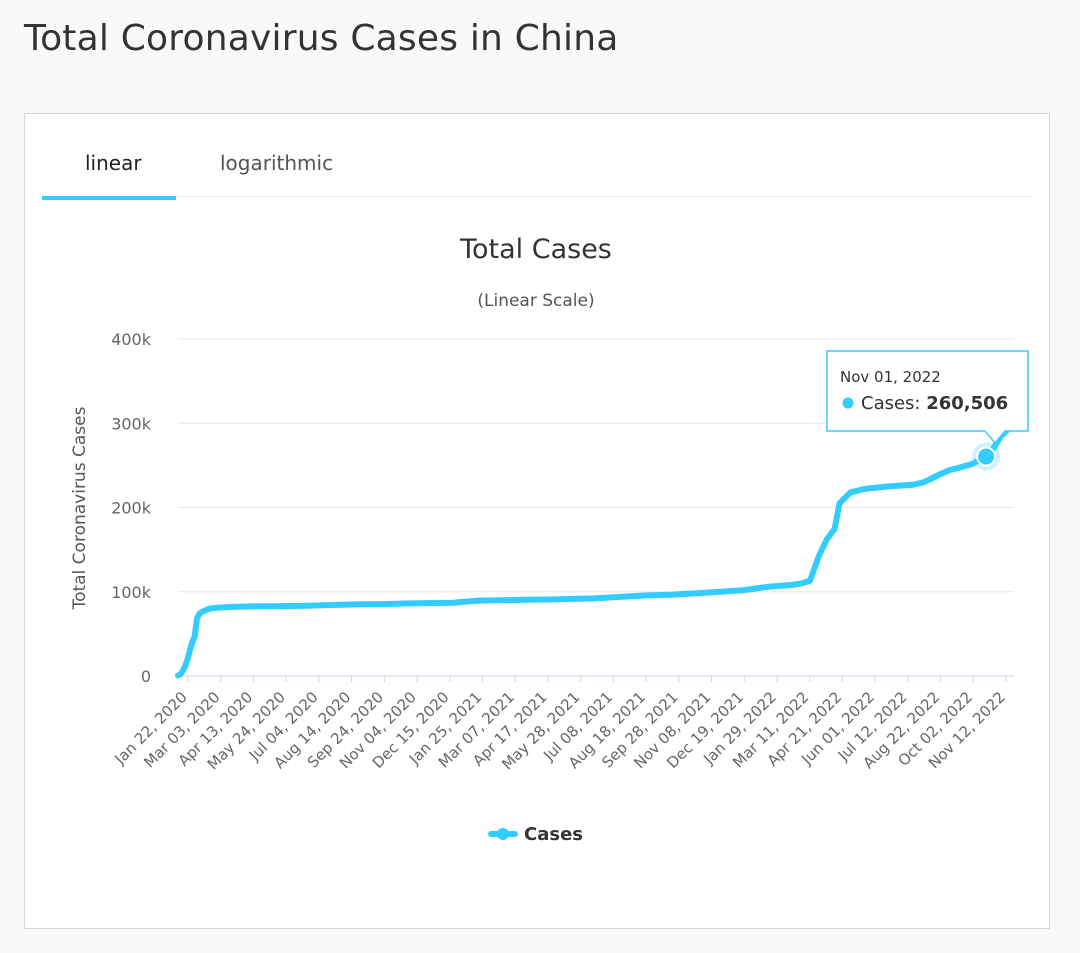 This screenshot has width=1080, height=953. I want to click on tab-linear: linear, so click(113, 163).